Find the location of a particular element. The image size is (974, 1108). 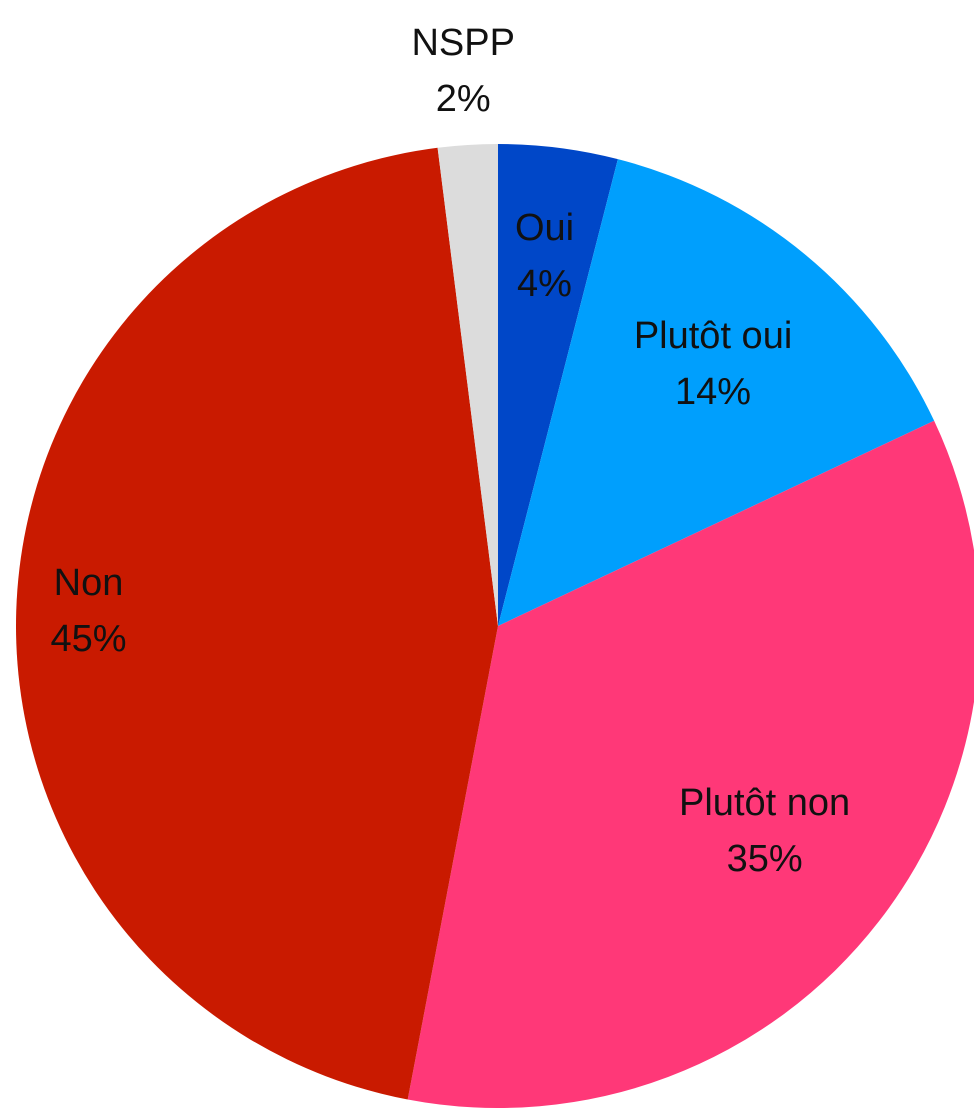

slice-value-label: 35% is located at coordinates (765, 859).